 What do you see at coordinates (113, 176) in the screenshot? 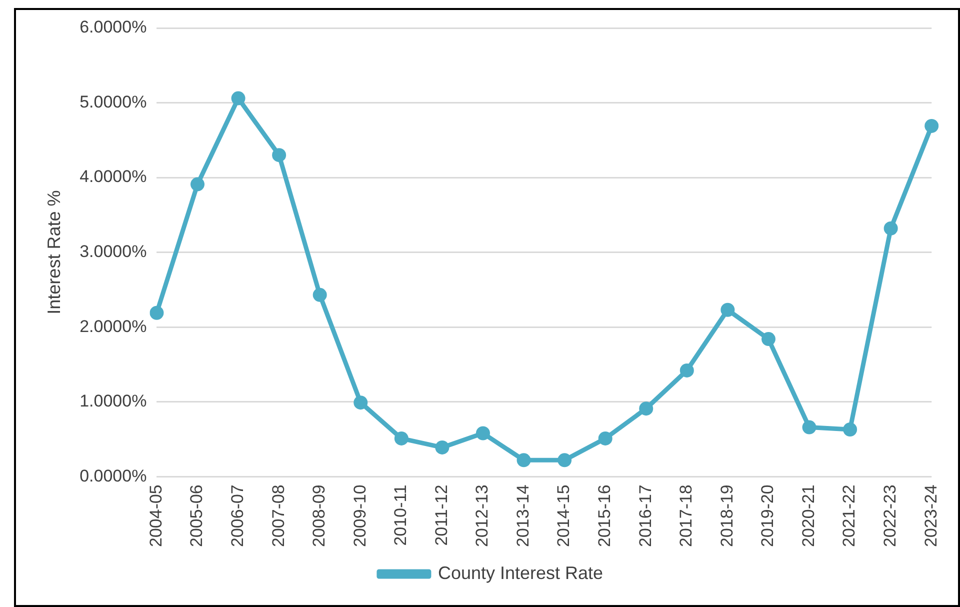
I see `y-tick-label: 4.0000%` at bounding box center [113, 176].